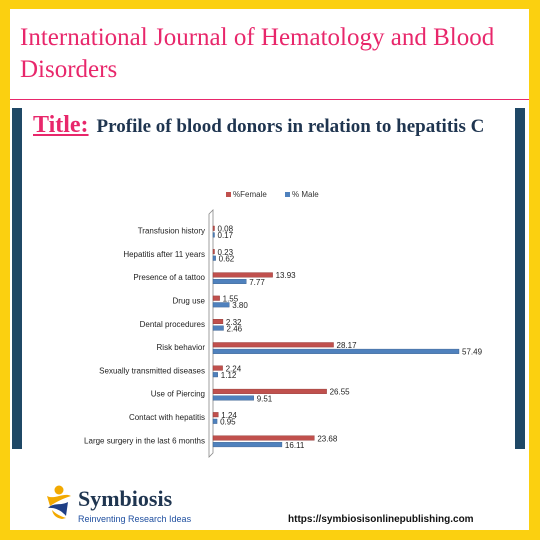  I want to click on category-label: Use of Piercing, so click(178, 394).